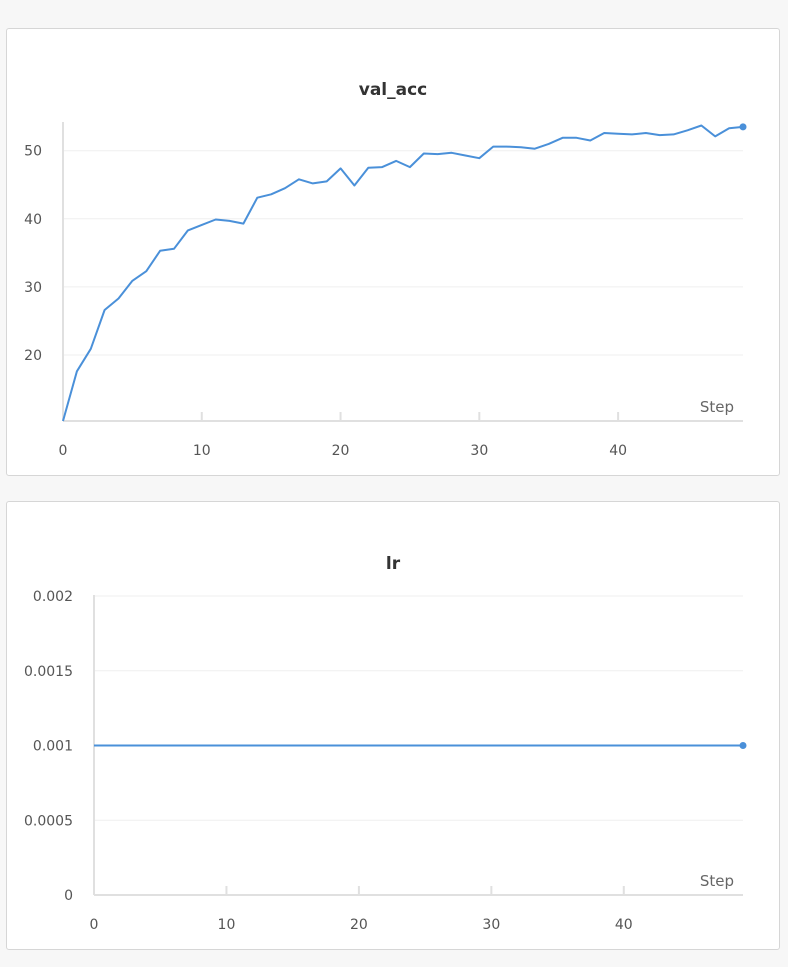 The height and width of the screenshot is (967, 788). Describe the element at coordinates (33, 152) in the screenshot. I see `y-tick-label: 50` at that location.